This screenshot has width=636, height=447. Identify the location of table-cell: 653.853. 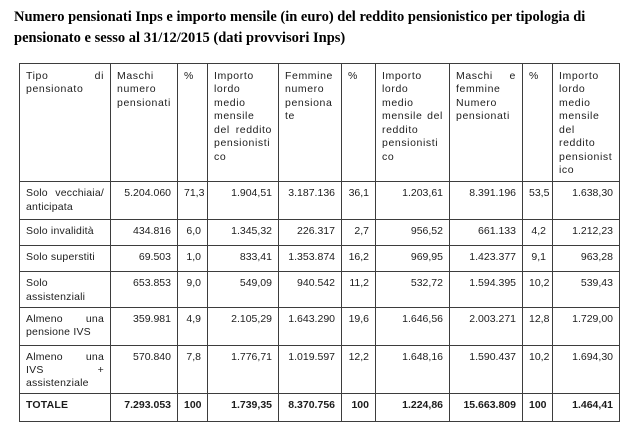
(144, 289).